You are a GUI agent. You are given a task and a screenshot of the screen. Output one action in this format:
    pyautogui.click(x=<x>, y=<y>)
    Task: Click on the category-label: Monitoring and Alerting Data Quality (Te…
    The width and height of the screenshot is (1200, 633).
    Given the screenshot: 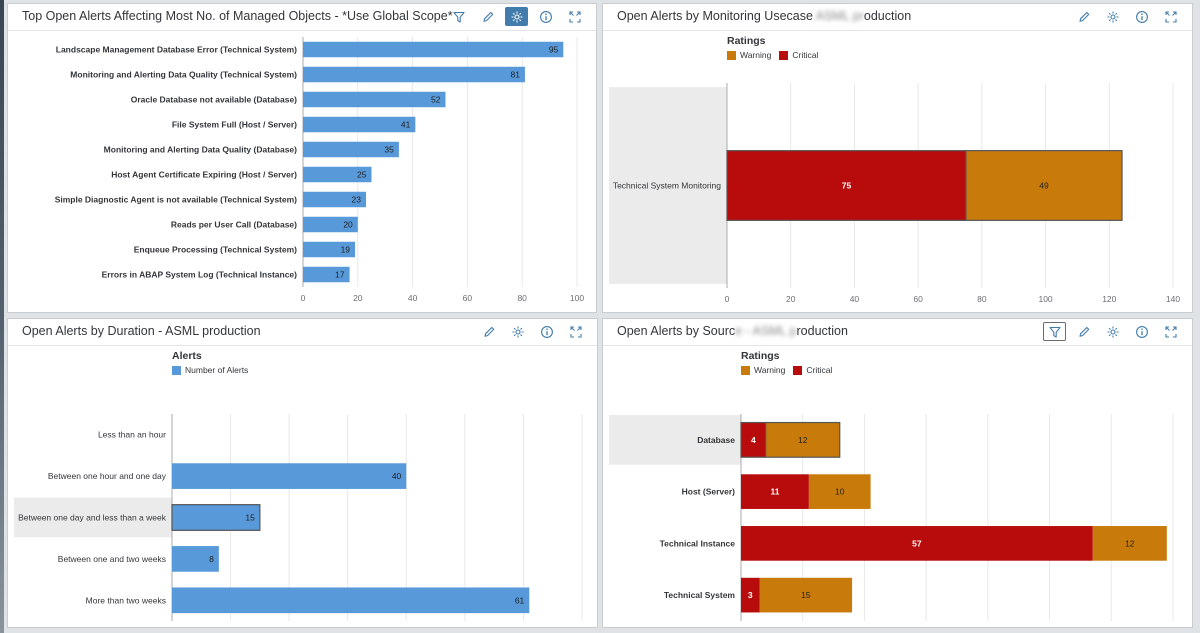 What is the action you would take?
    pyautogui.click(x=183, y=75)
    